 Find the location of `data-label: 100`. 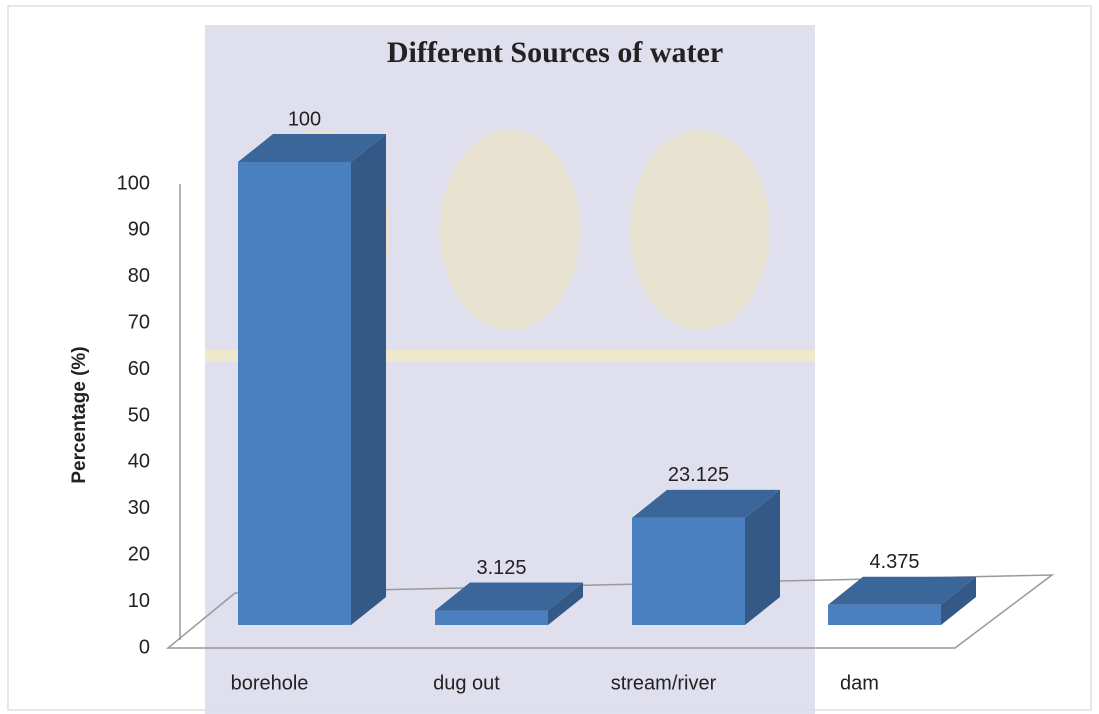

data-label: 100 is located at coordinates (304, 119).